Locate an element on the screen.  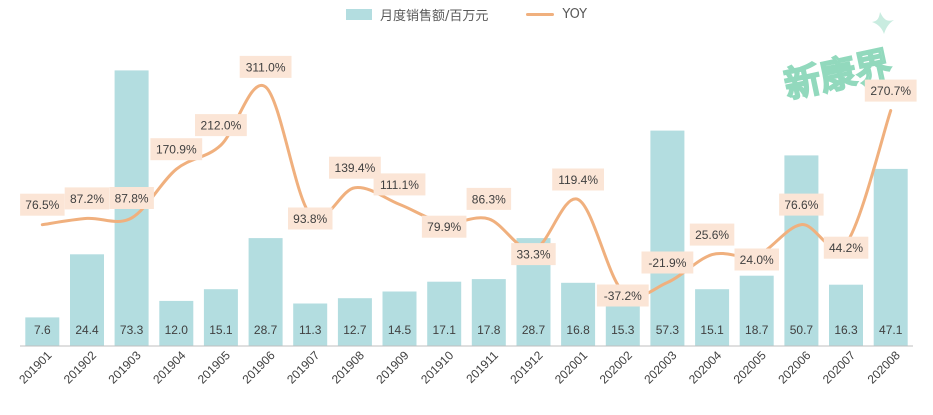
yoy-label-202001: 119.4% is located at coordinates (578, 179).